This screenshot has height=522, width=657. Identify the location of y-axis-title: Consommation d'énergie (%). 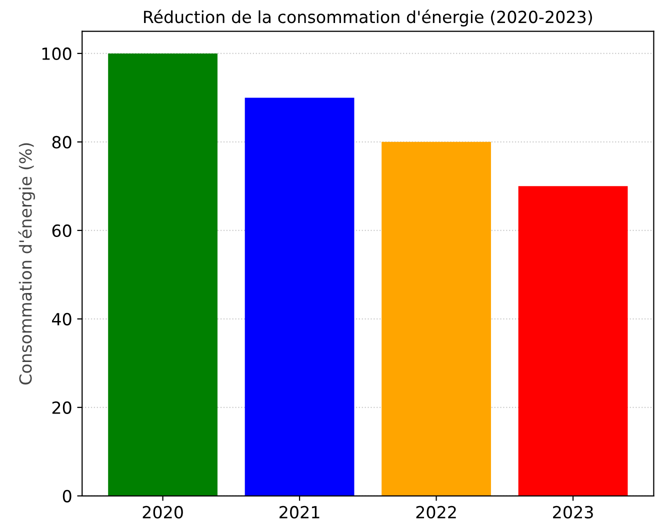
(27, 263).